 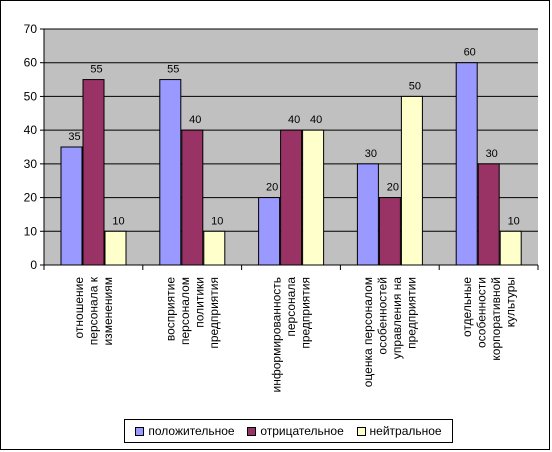 What do you see at coordinates (397, 318) in the screenshot?
I see `category-label: управления на` at bounding box center [397, 318].